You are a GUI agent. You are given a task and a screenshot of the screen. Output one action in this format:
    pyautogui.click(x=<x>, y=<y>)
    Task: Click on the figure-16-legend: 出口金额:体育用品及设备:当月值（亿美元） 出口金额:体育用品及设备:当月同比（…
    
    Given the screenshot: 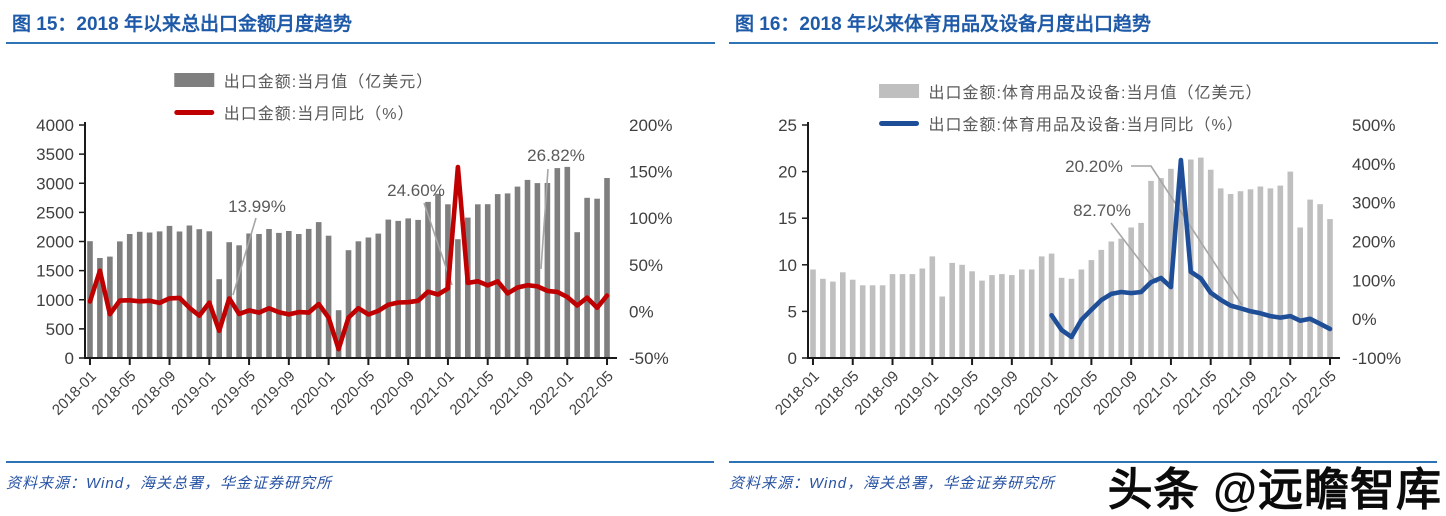 What is the action you would take?
    pyautogui.click(x=1070, y=107)
    